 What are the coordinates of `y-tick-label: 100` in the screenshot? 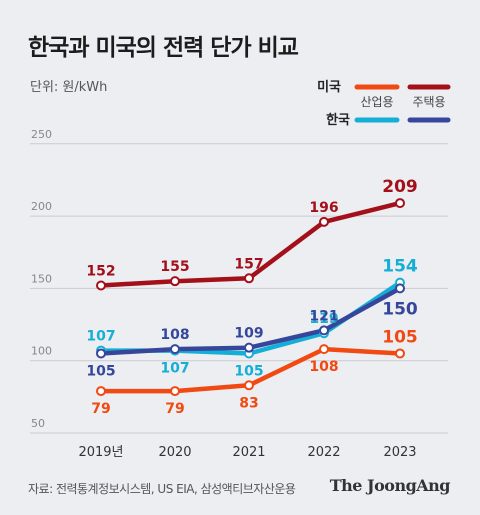 It's located at (41, 351).